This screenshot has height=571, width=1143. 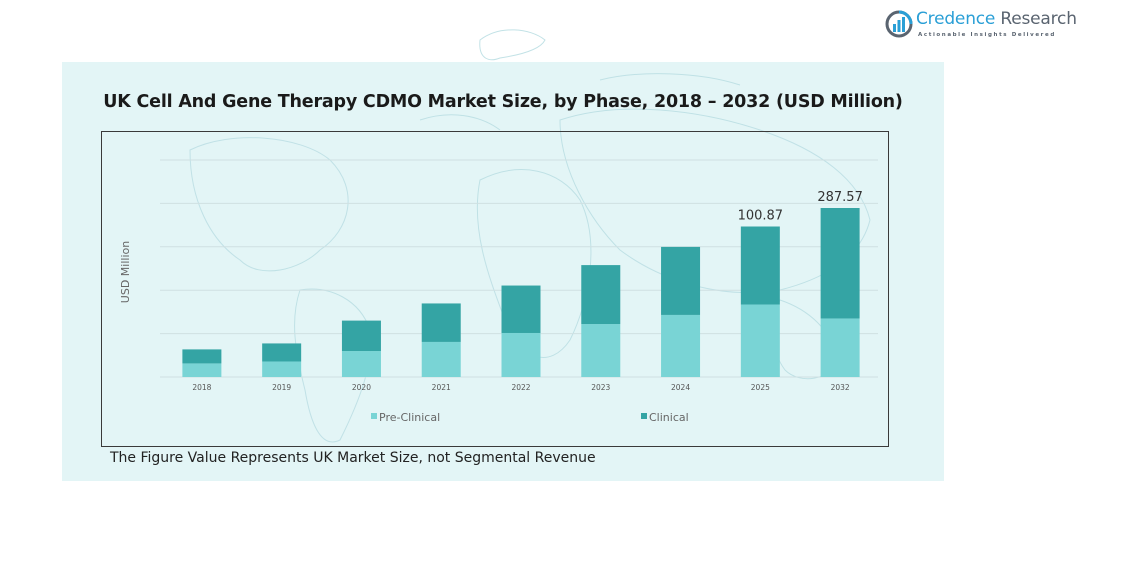 What do you see at coordinates (282, 369) in the screenshot?
I see `bar-pre-clinical-2019` at bounding box center [282, 369].